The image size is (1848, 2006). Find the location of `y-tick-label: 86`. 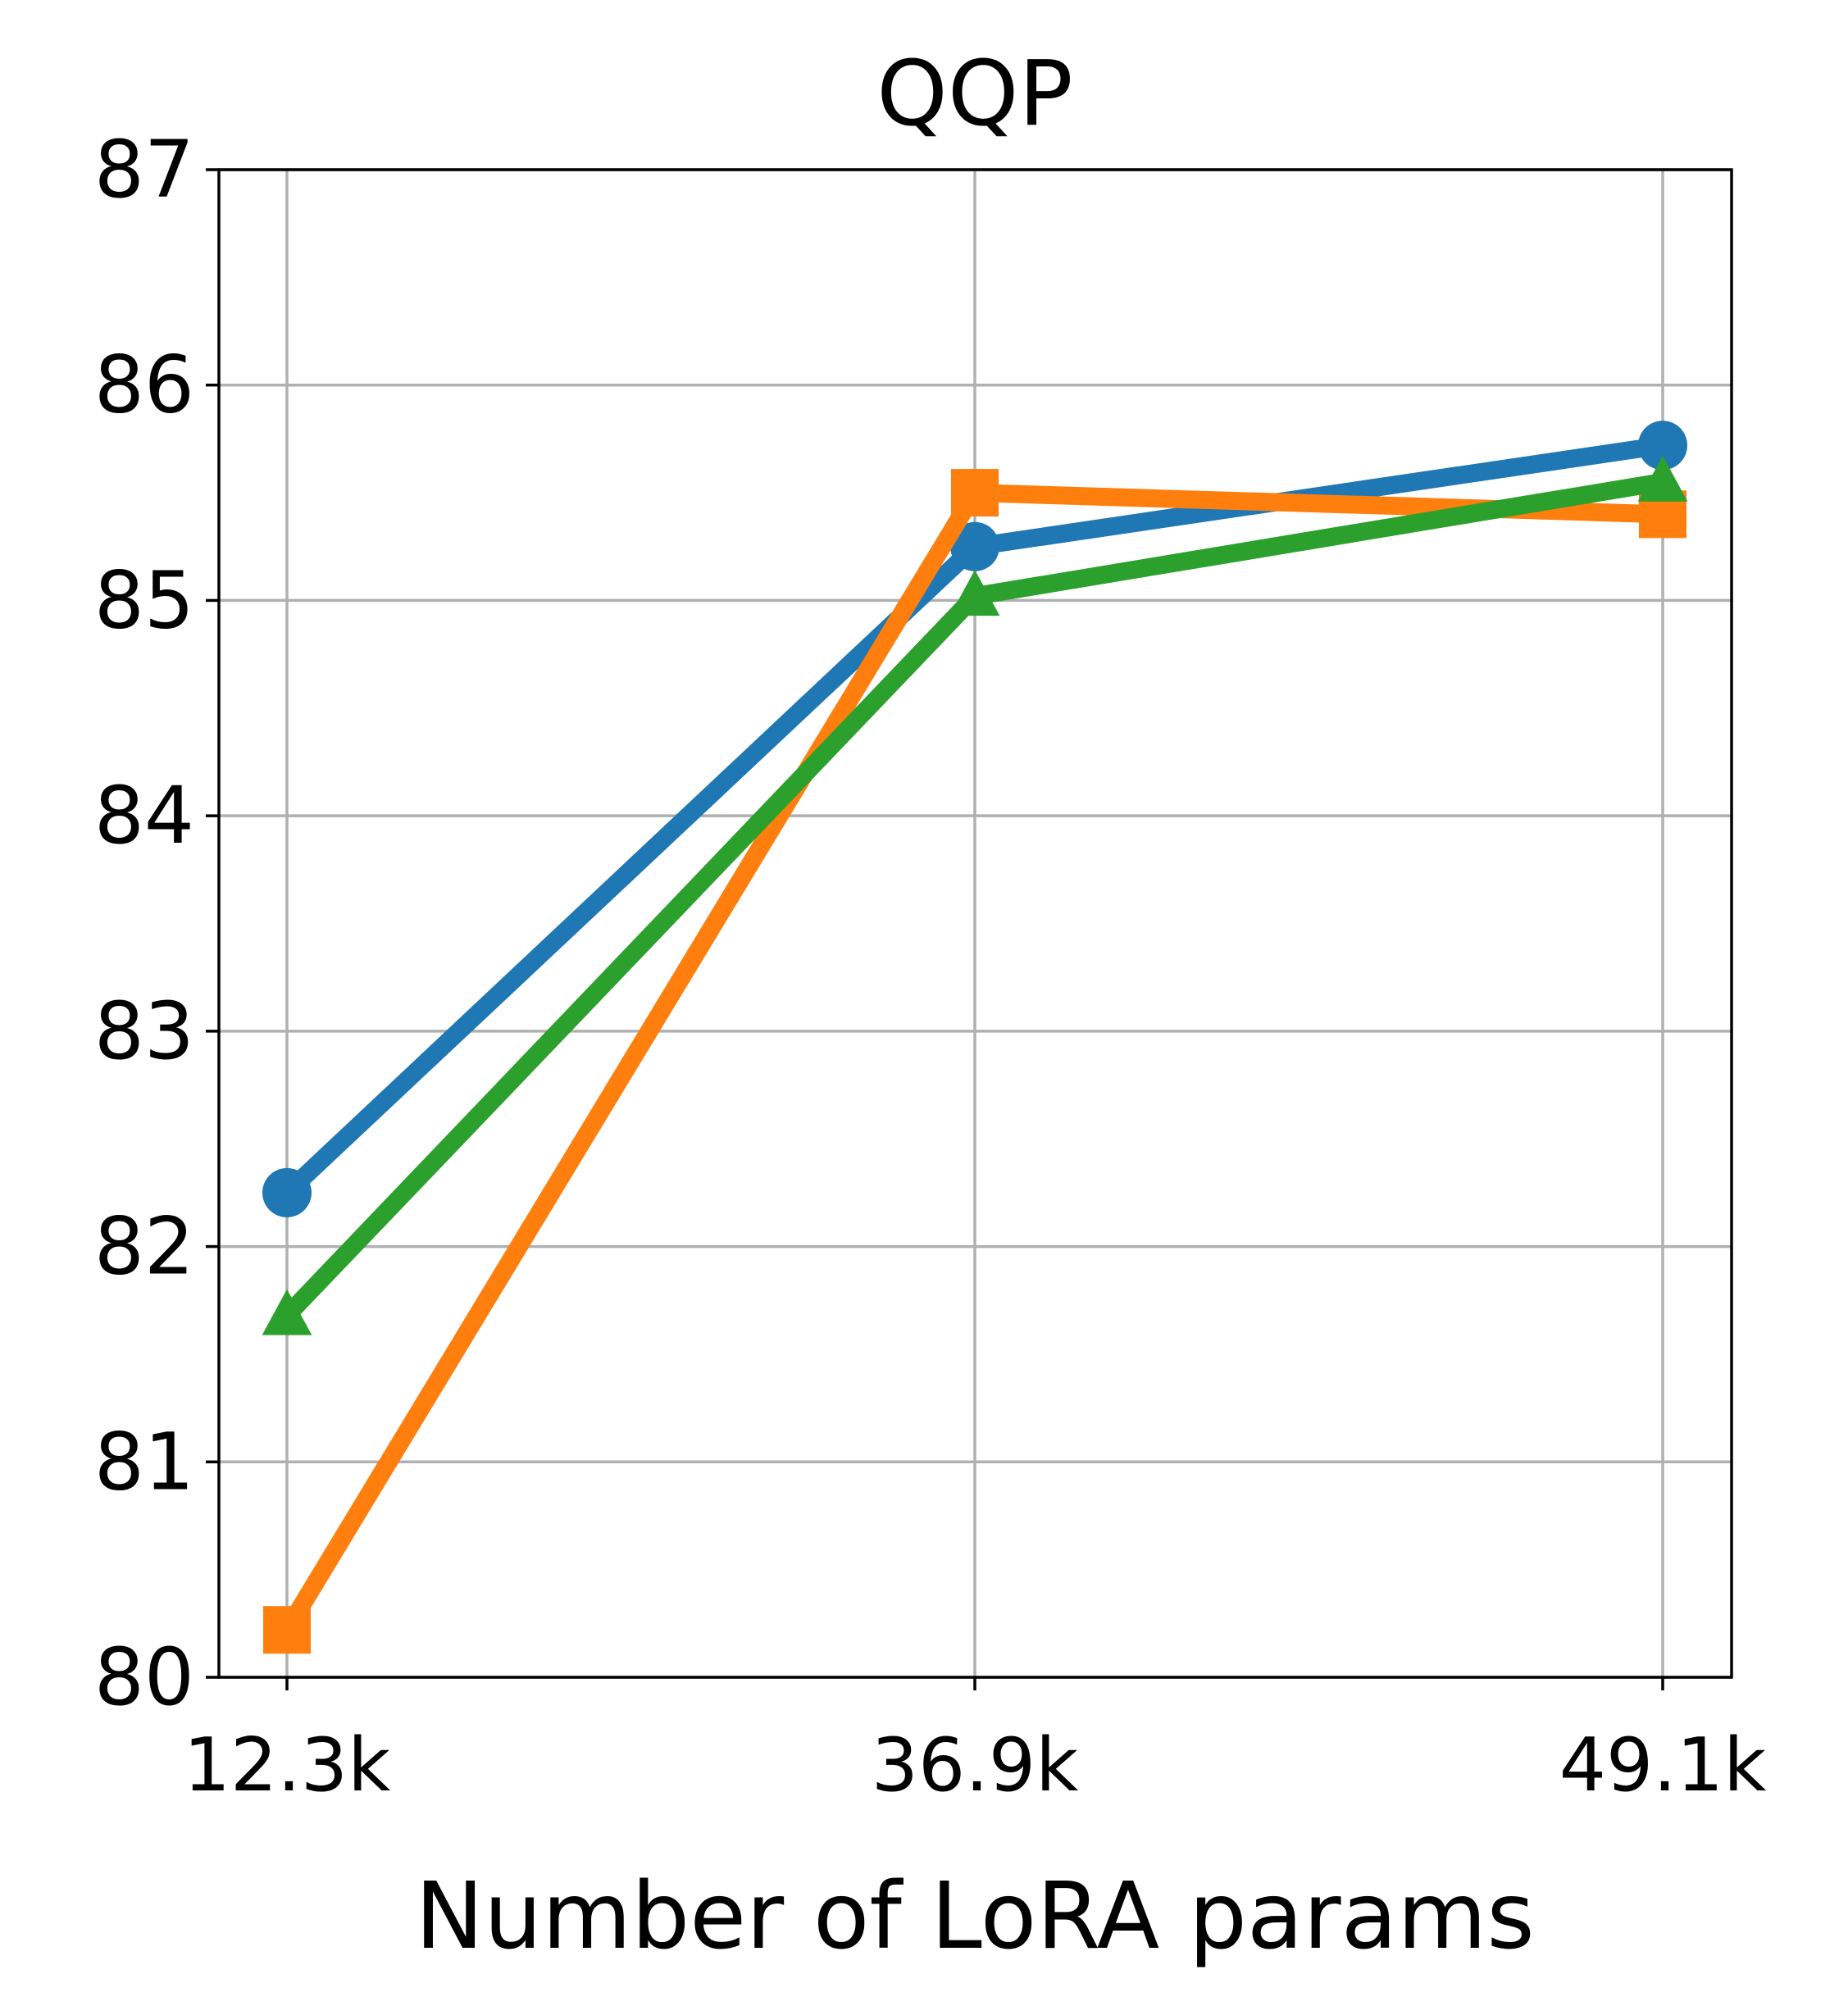

y-tick-label: 86 is located at coordinates (144, 385).